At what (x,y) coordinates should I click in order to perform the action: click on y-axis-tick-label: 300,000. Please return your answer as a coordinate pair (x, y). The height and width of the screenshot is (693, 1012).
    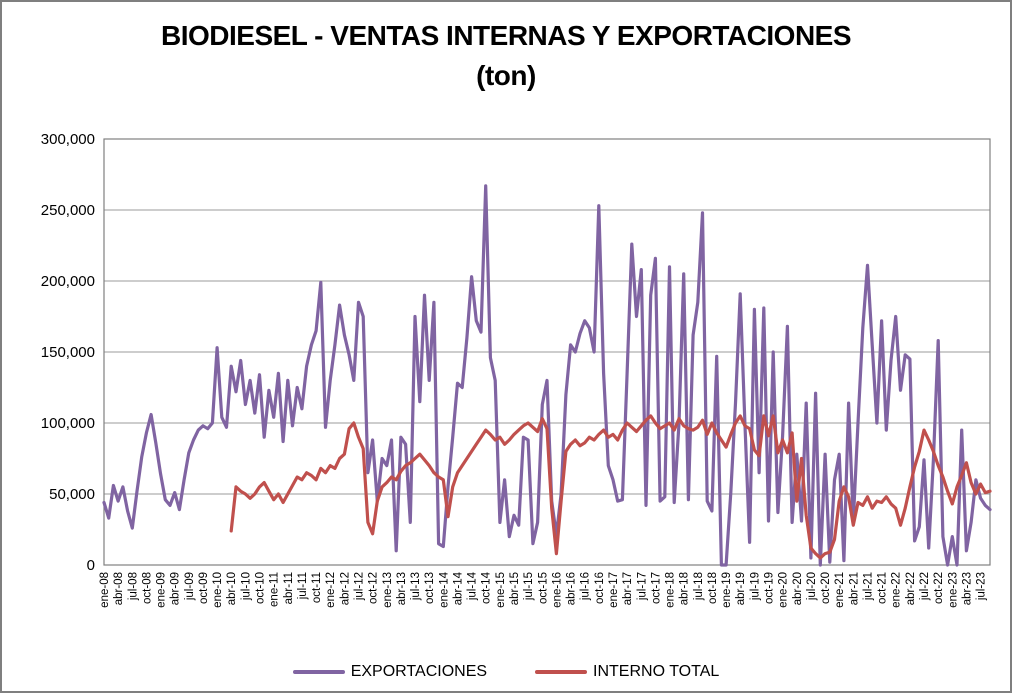
    Looking at the image, I should click on (68, 139).